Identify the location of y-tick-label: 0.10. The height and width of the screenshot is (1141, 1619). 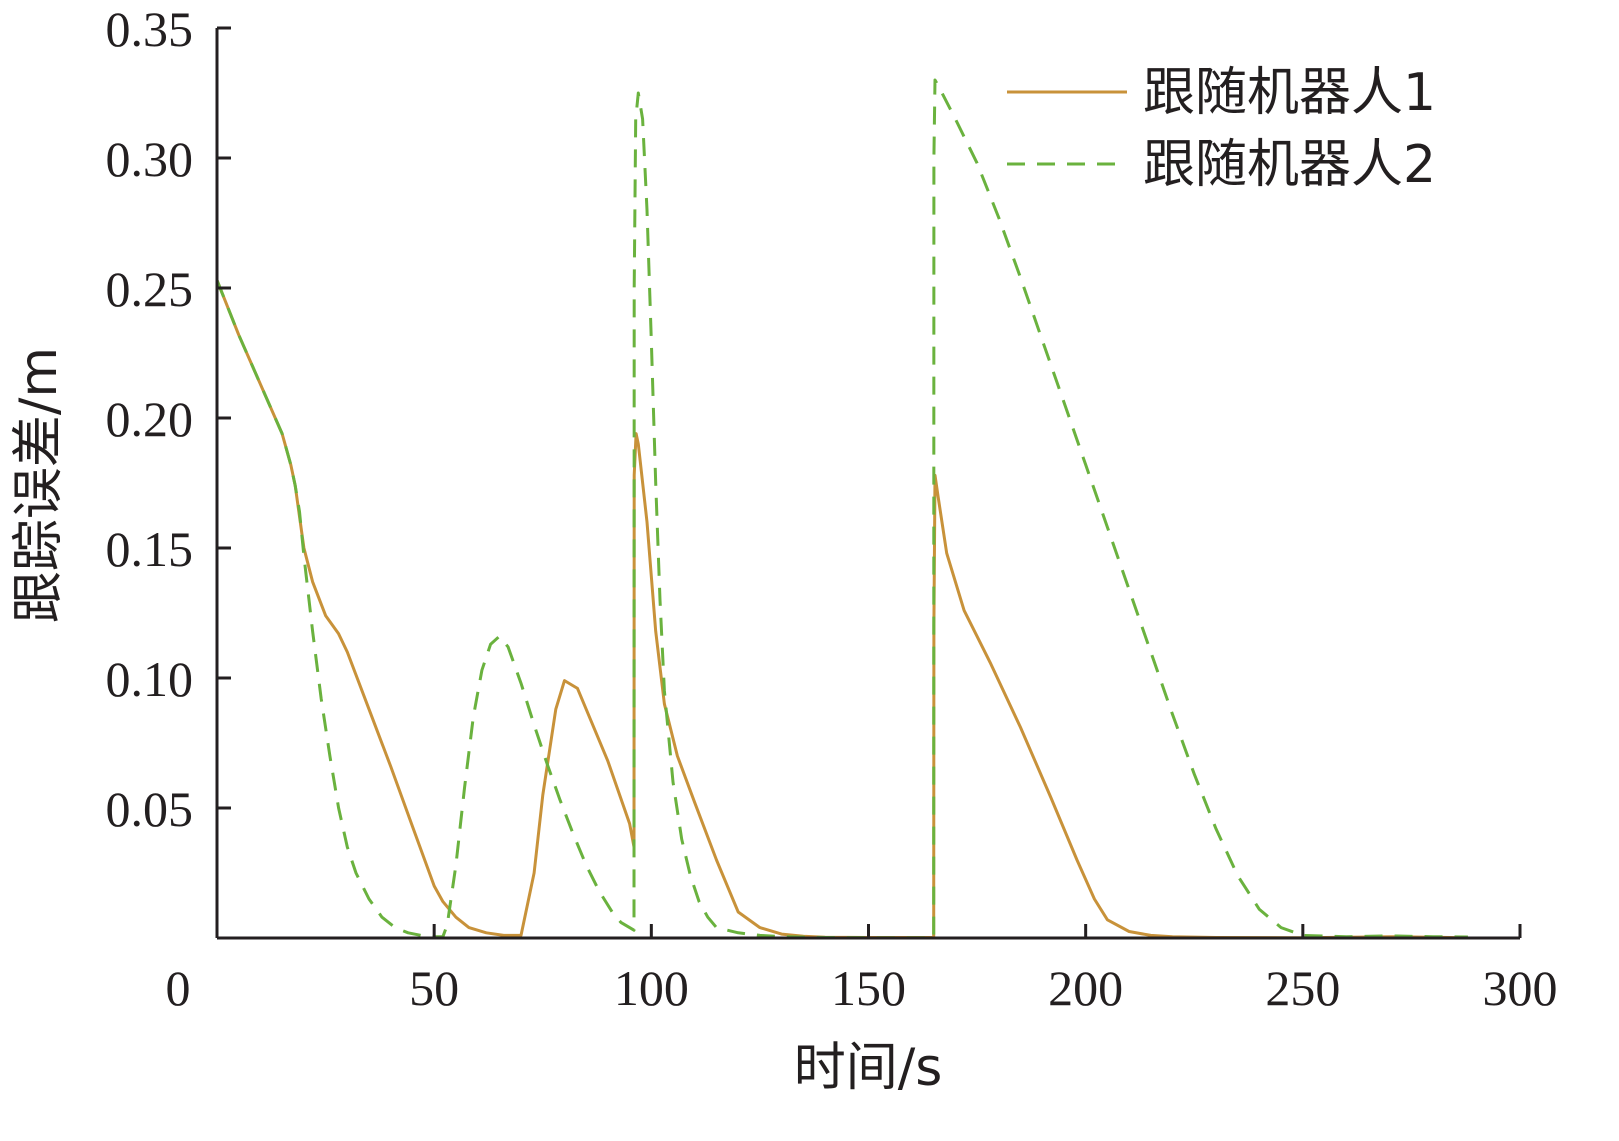
(150, 679).